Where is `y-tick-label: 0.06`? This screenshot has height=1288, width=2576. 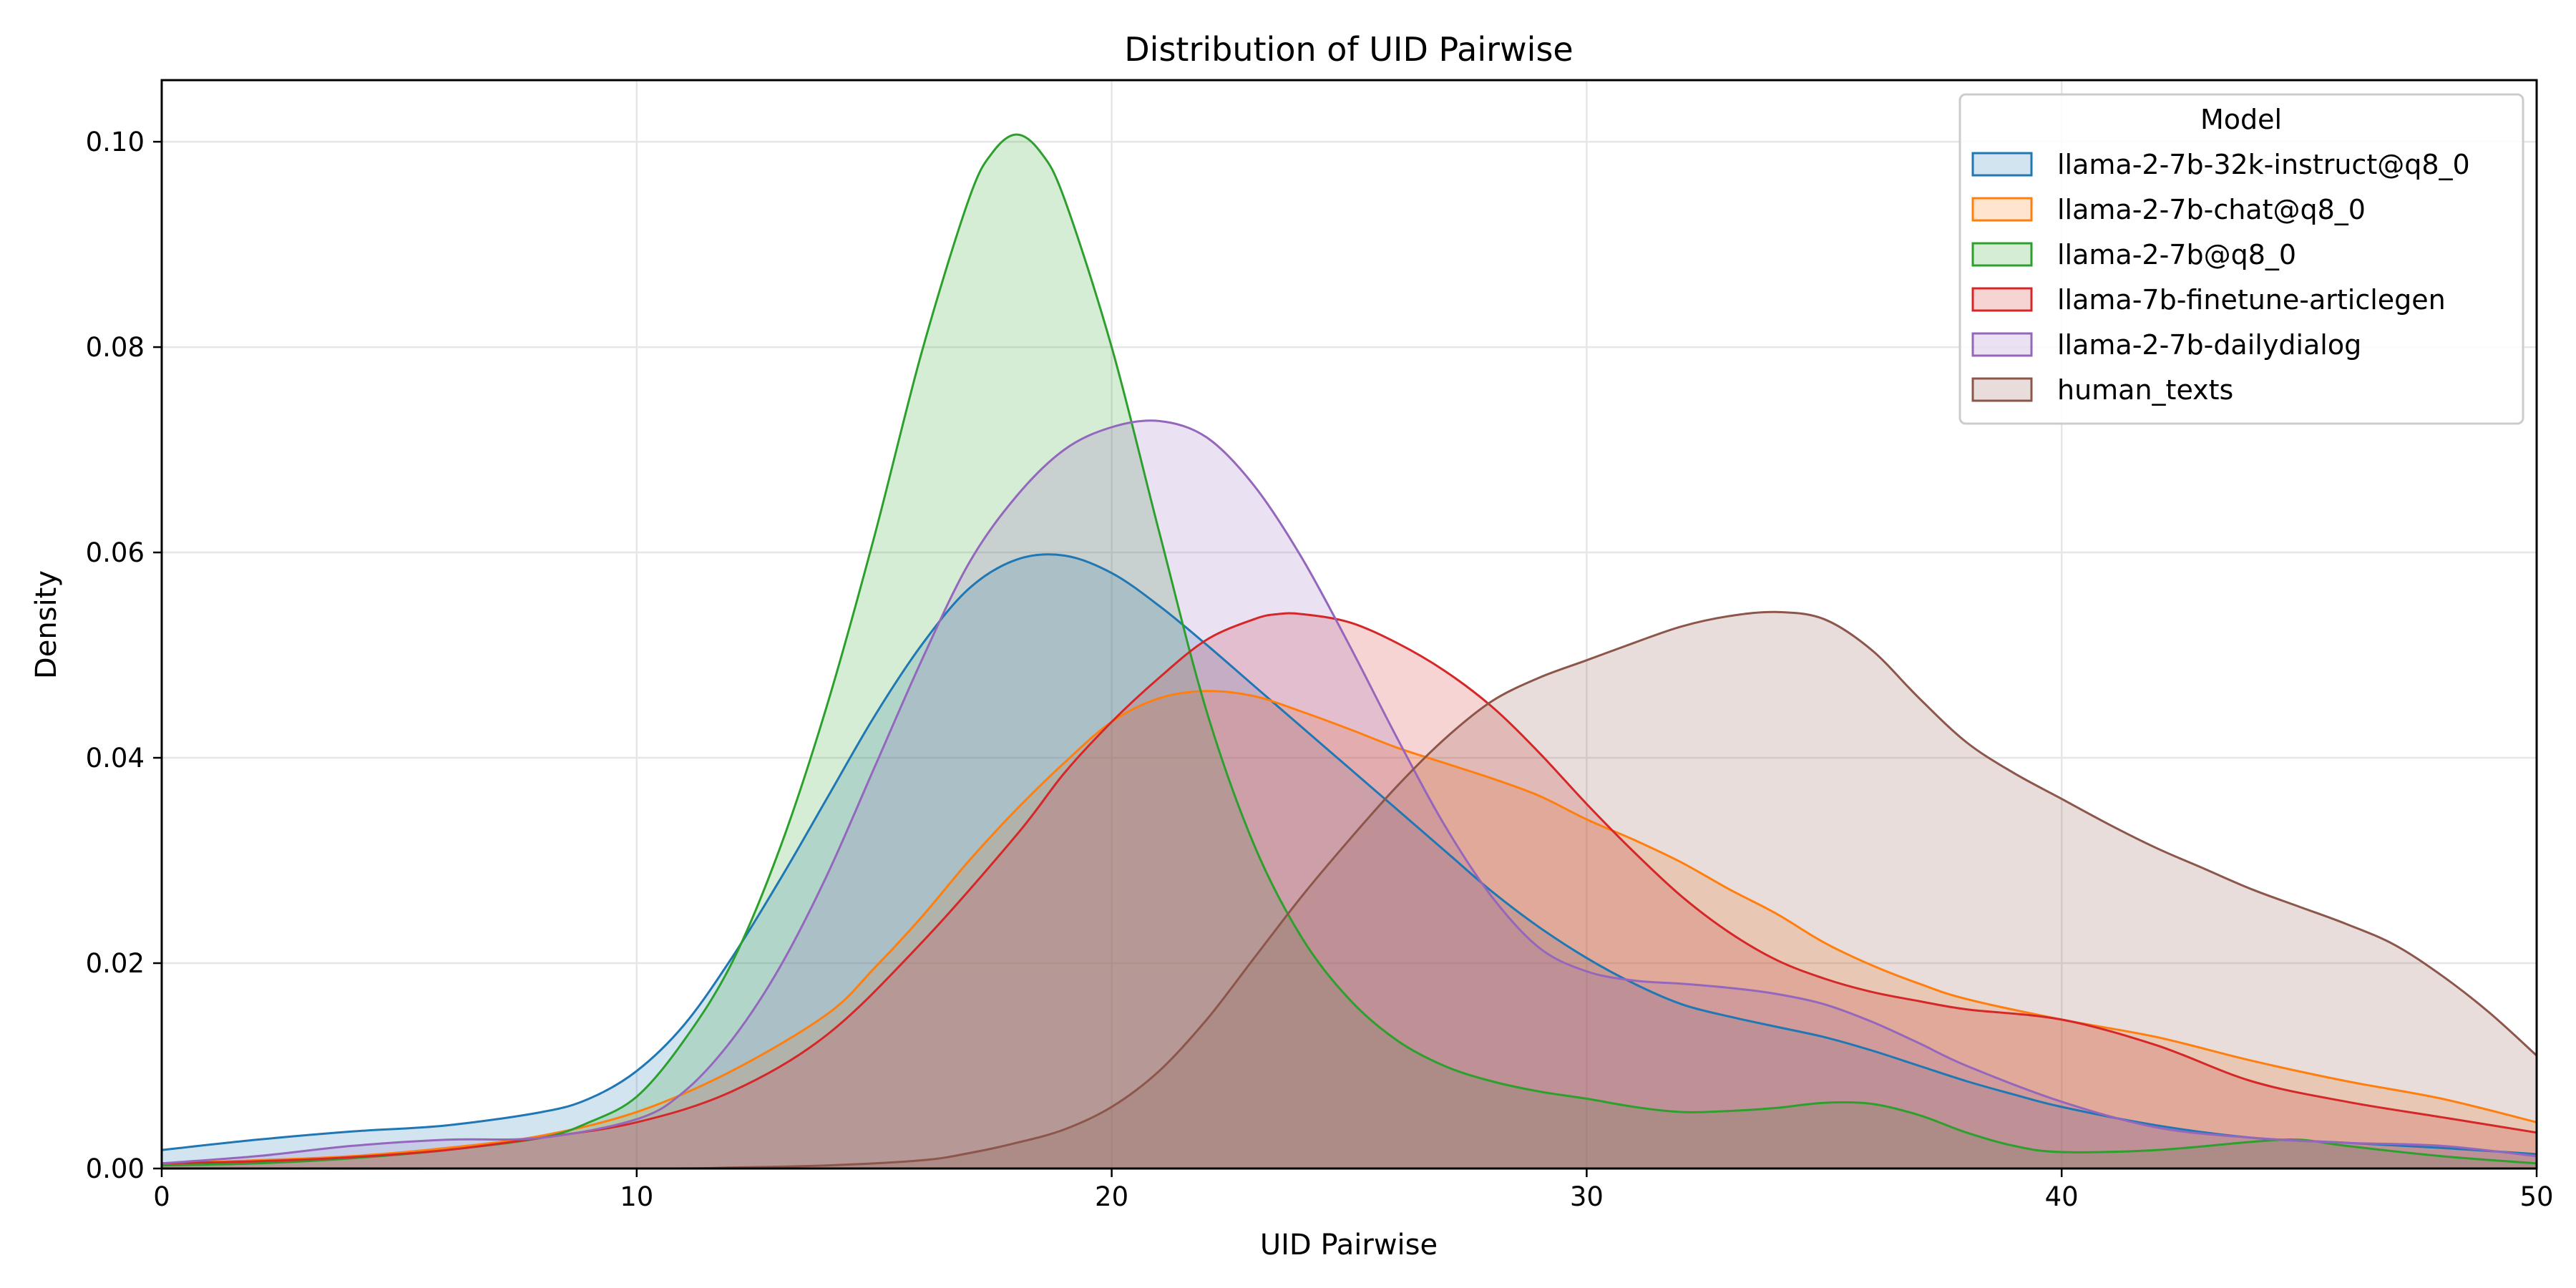 y-tick-label: 0.06 is located at coordinates (115, 552).